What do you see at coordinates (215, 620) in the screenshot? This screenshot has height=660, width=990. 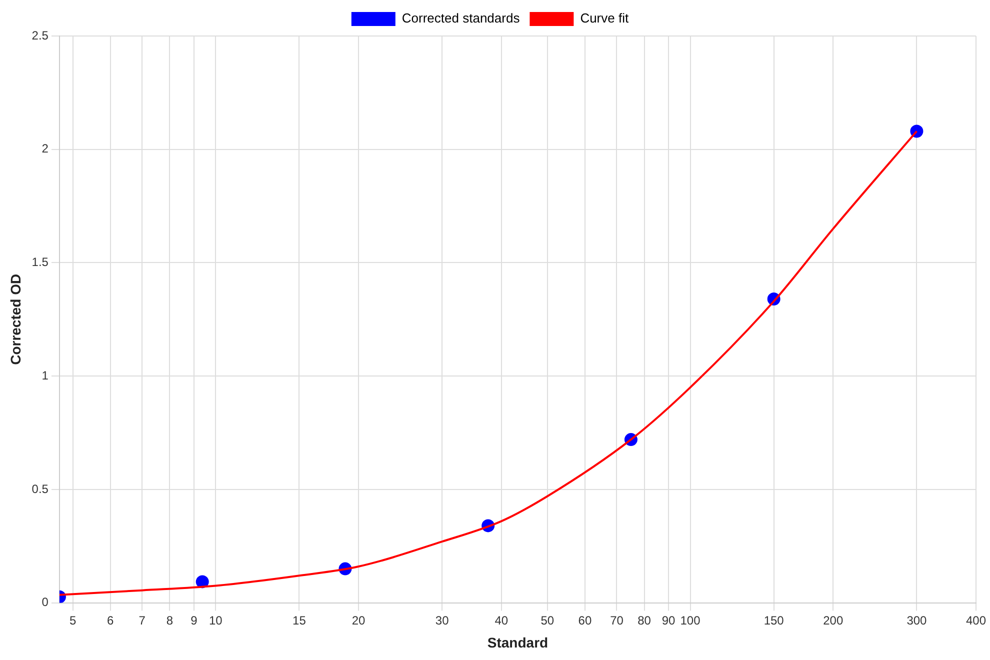 I see `x-tick-label: 10` at bounding box center [215, 620].